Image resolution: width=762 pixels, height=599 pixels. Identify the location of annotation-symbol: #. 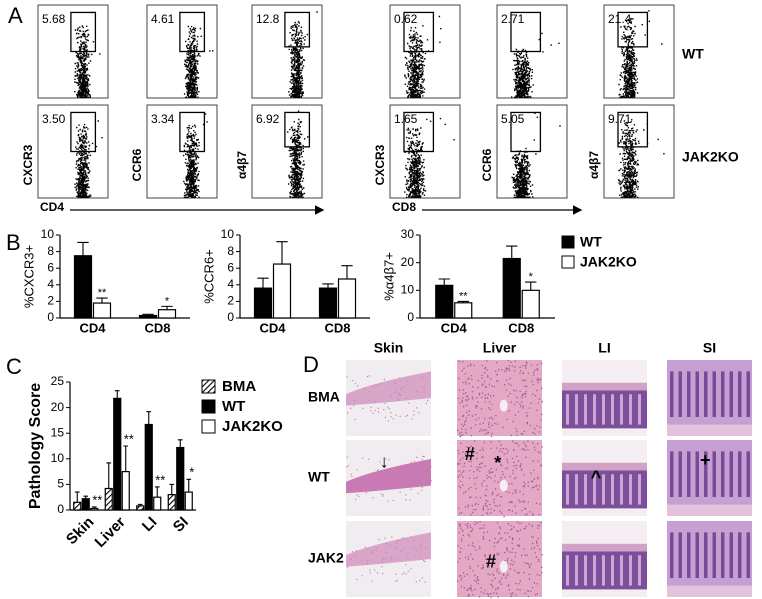
(470, 454).